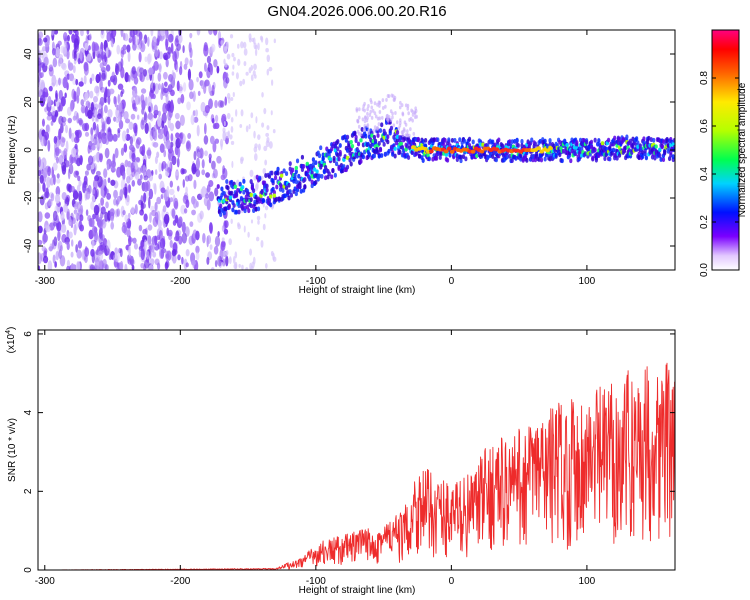 This screenshot has height=600, width=750. I want to click on spectrogram-y-label: Frequency (Hz), so click(12, 150).